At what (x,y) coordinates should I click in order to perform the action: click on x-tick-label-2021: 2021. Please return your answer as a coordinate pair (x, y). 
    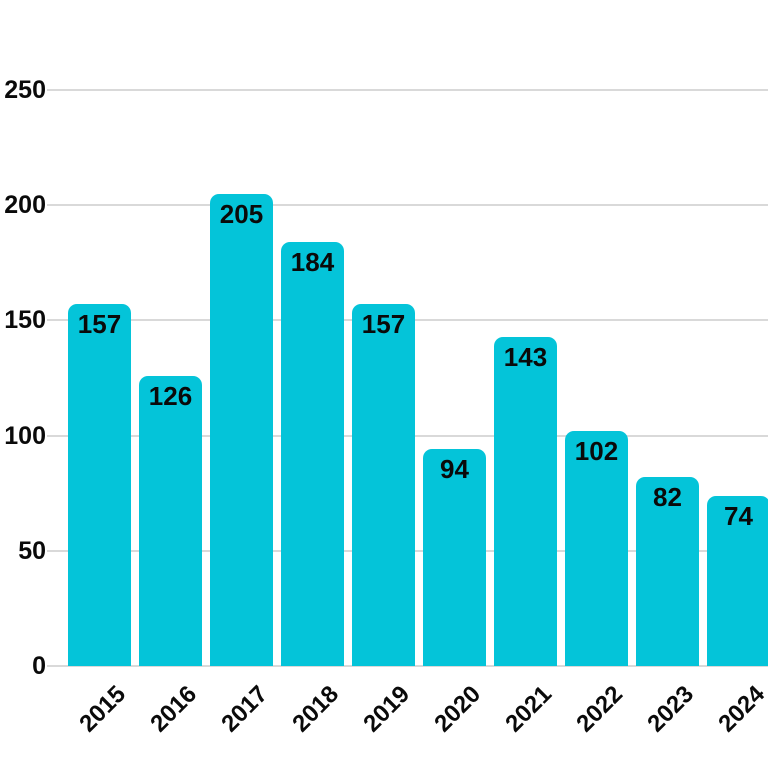
    Looking at the image, I should click on (529, 709).